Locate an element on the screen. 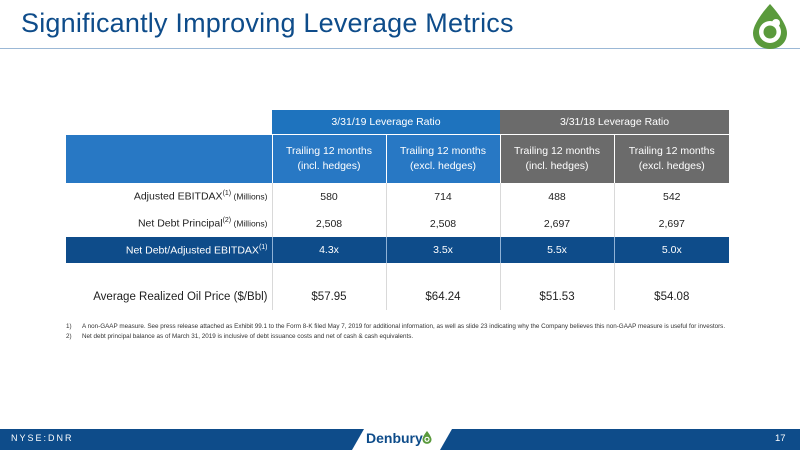 This screenshot has width=800, height=450. table-cell: $57.95 is located at coordinates (328, 296).